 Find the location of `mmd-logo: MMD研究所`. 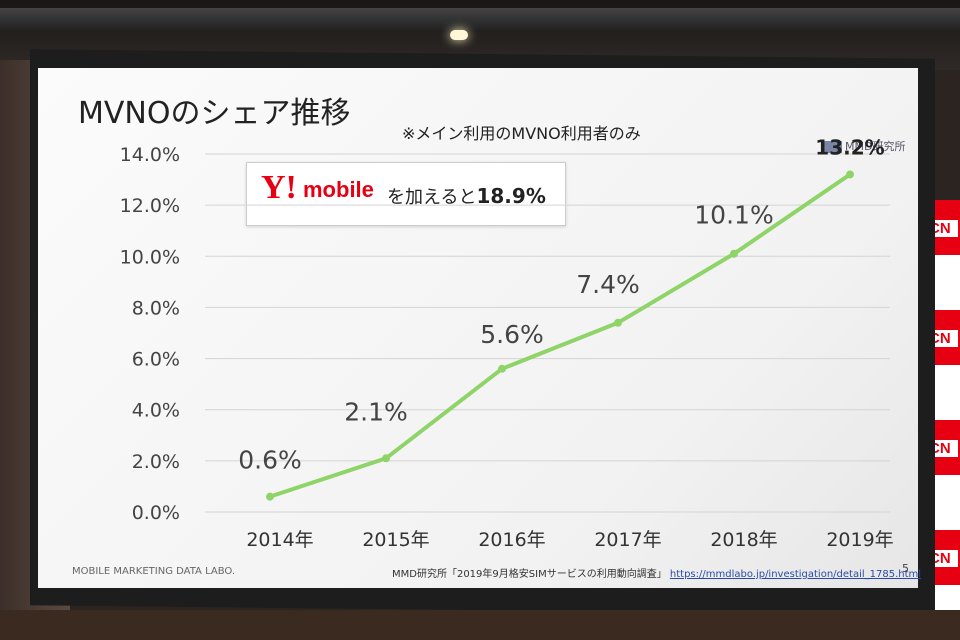

mmd-logo: MMD研究所 is located at coordinates (864, 146).